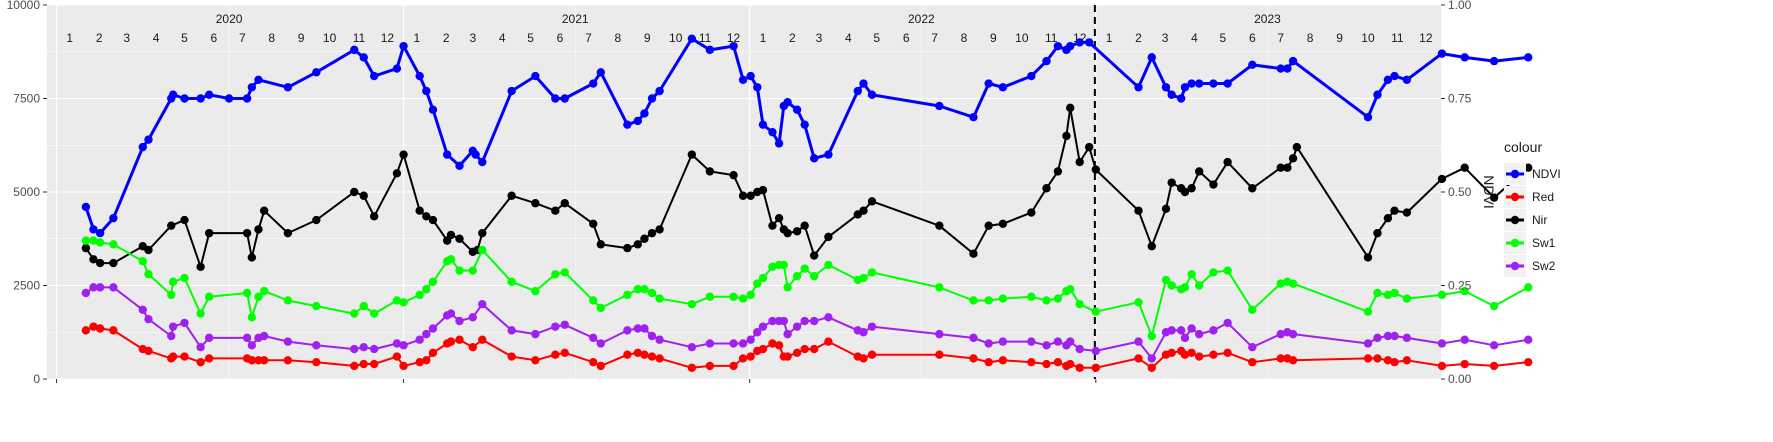 This screenshot has width=1773, height=442. I want to click on month-label: 1, so click(1109, 38).